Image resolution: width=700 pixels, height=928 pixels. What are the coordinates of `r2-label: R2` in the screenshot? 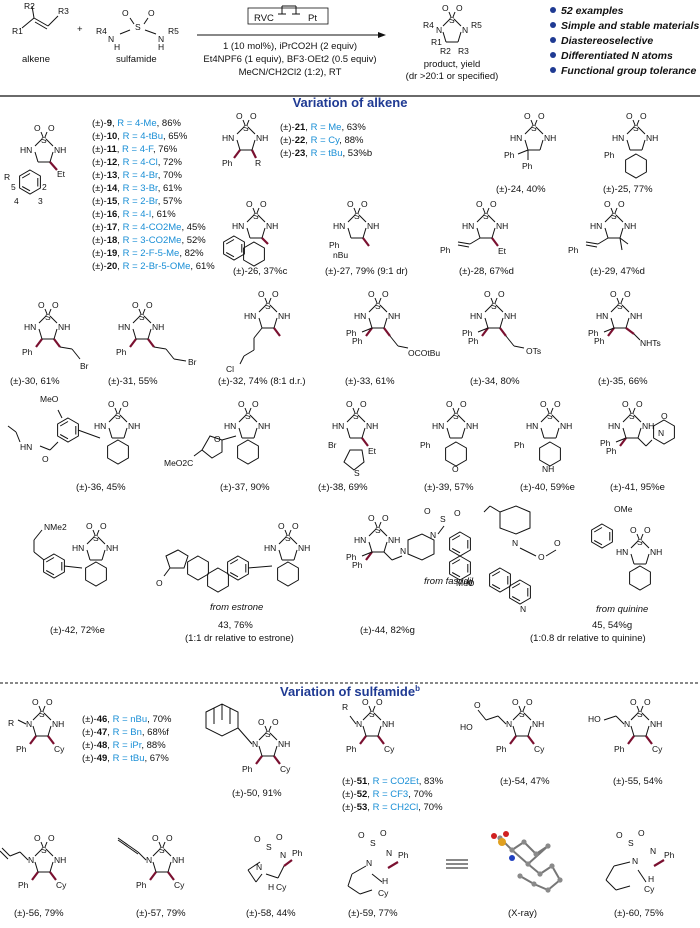 It's located at (445, 51).